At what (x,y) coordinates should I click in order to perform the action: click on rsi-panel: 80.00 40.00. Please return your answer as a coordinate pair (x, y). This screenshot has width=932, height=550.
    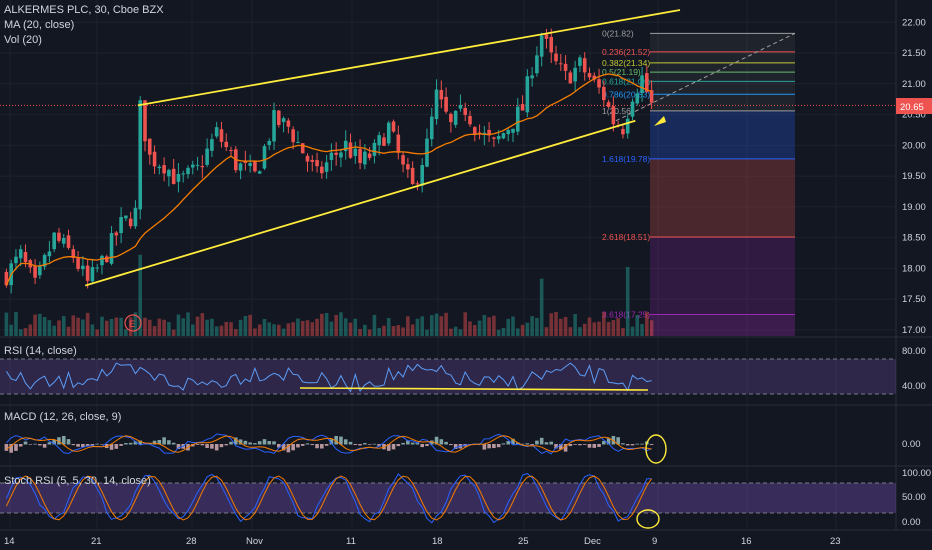
    Looking at the image, I should click on (463, 370).